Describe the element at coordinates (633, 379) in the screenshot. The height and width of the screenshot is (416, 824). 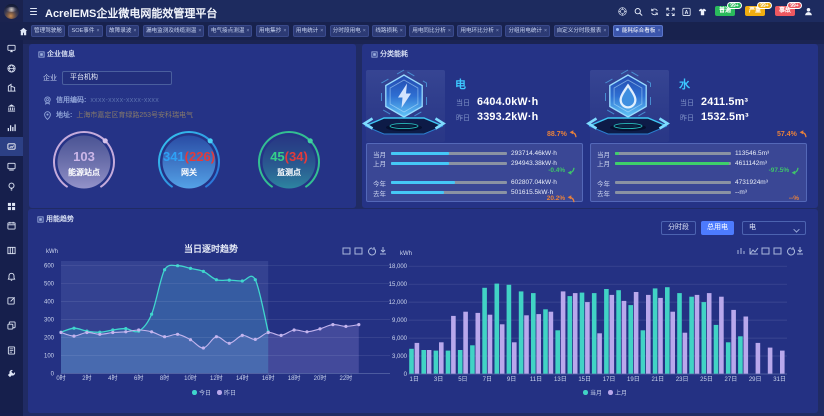
I see `svg-text: 19日` at that location.